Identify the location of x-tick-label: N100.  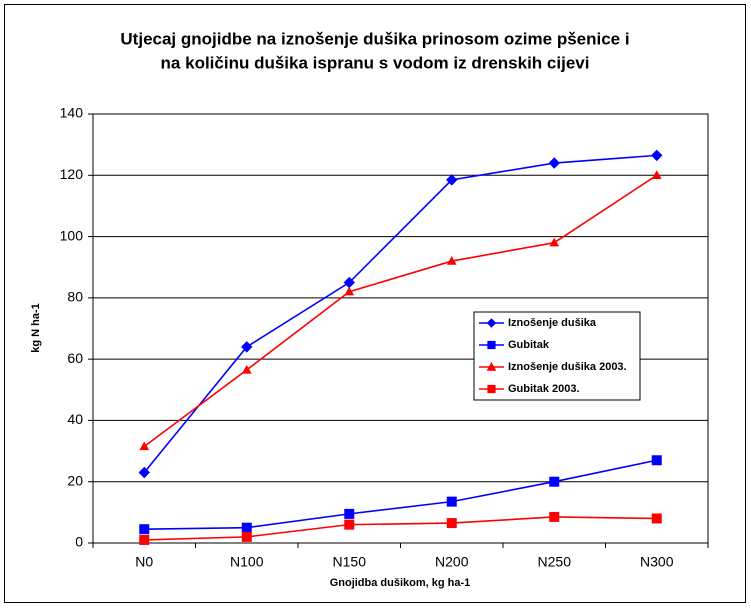
(247, 562).